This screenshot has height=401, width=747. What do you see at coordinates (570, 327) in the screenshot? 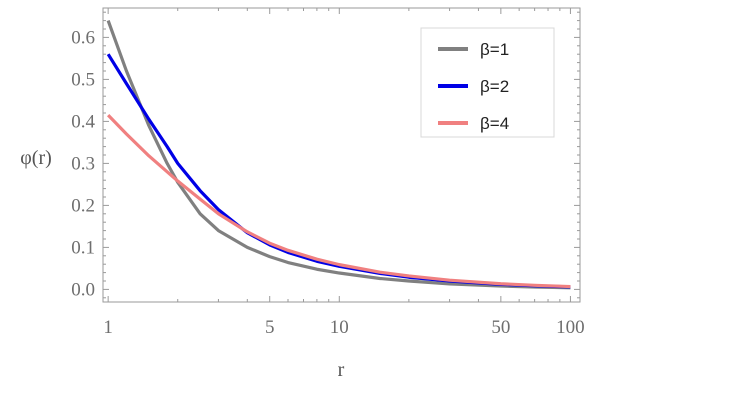
I see `x-tick-label: 100` at bounding box center [570, 327].